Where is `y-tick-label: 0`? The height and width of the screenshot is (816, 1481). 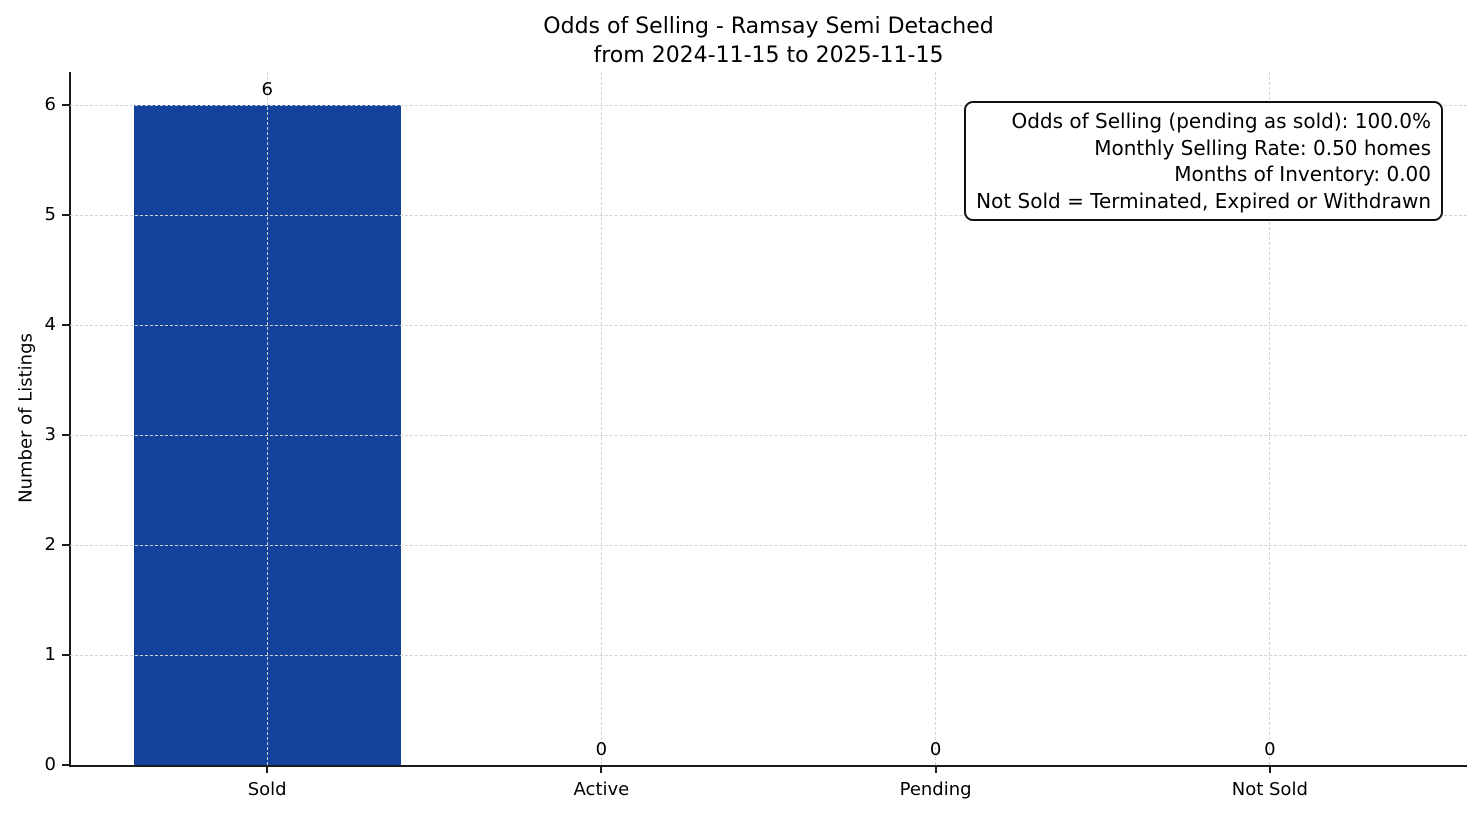 y-tick-label: 0 is located at coordinates (50, 764).